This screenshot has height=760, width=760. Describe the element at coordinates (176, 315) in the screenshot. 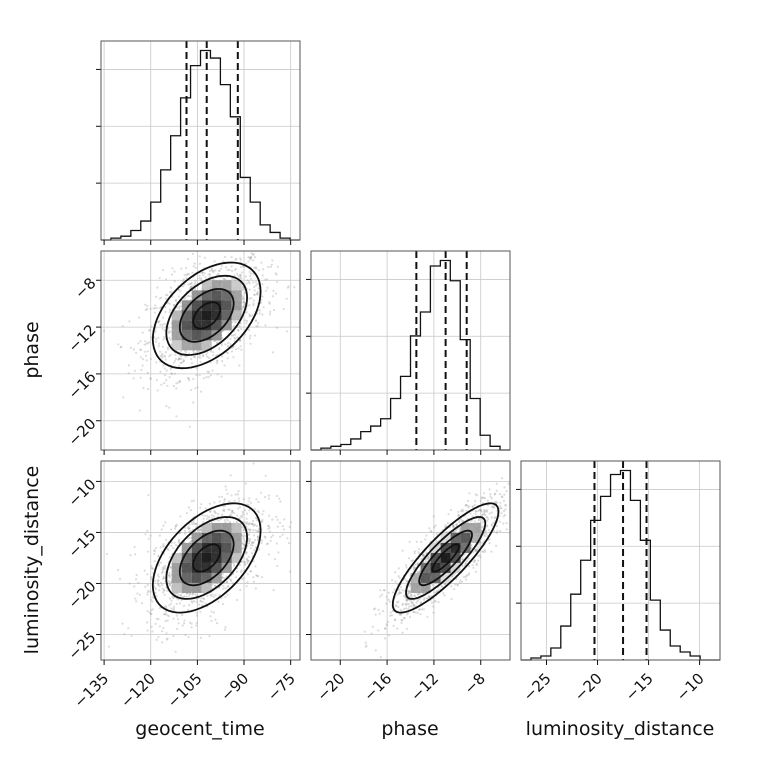

I see `density-cell` at that location.